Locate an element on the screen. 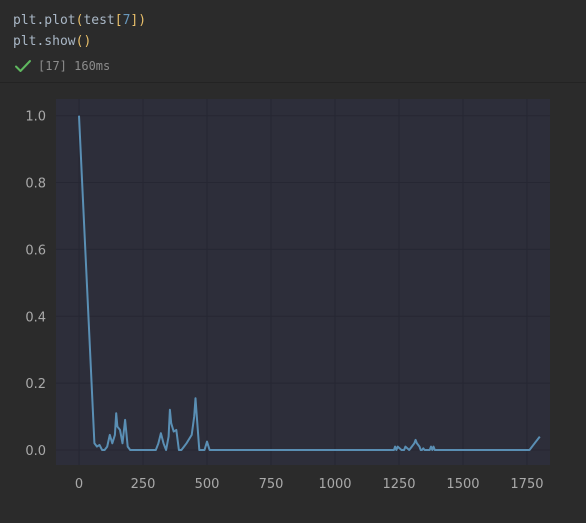 This screenshot has height=523, width=586. x-tick-label: 750 is located at coordinates (271, 484).